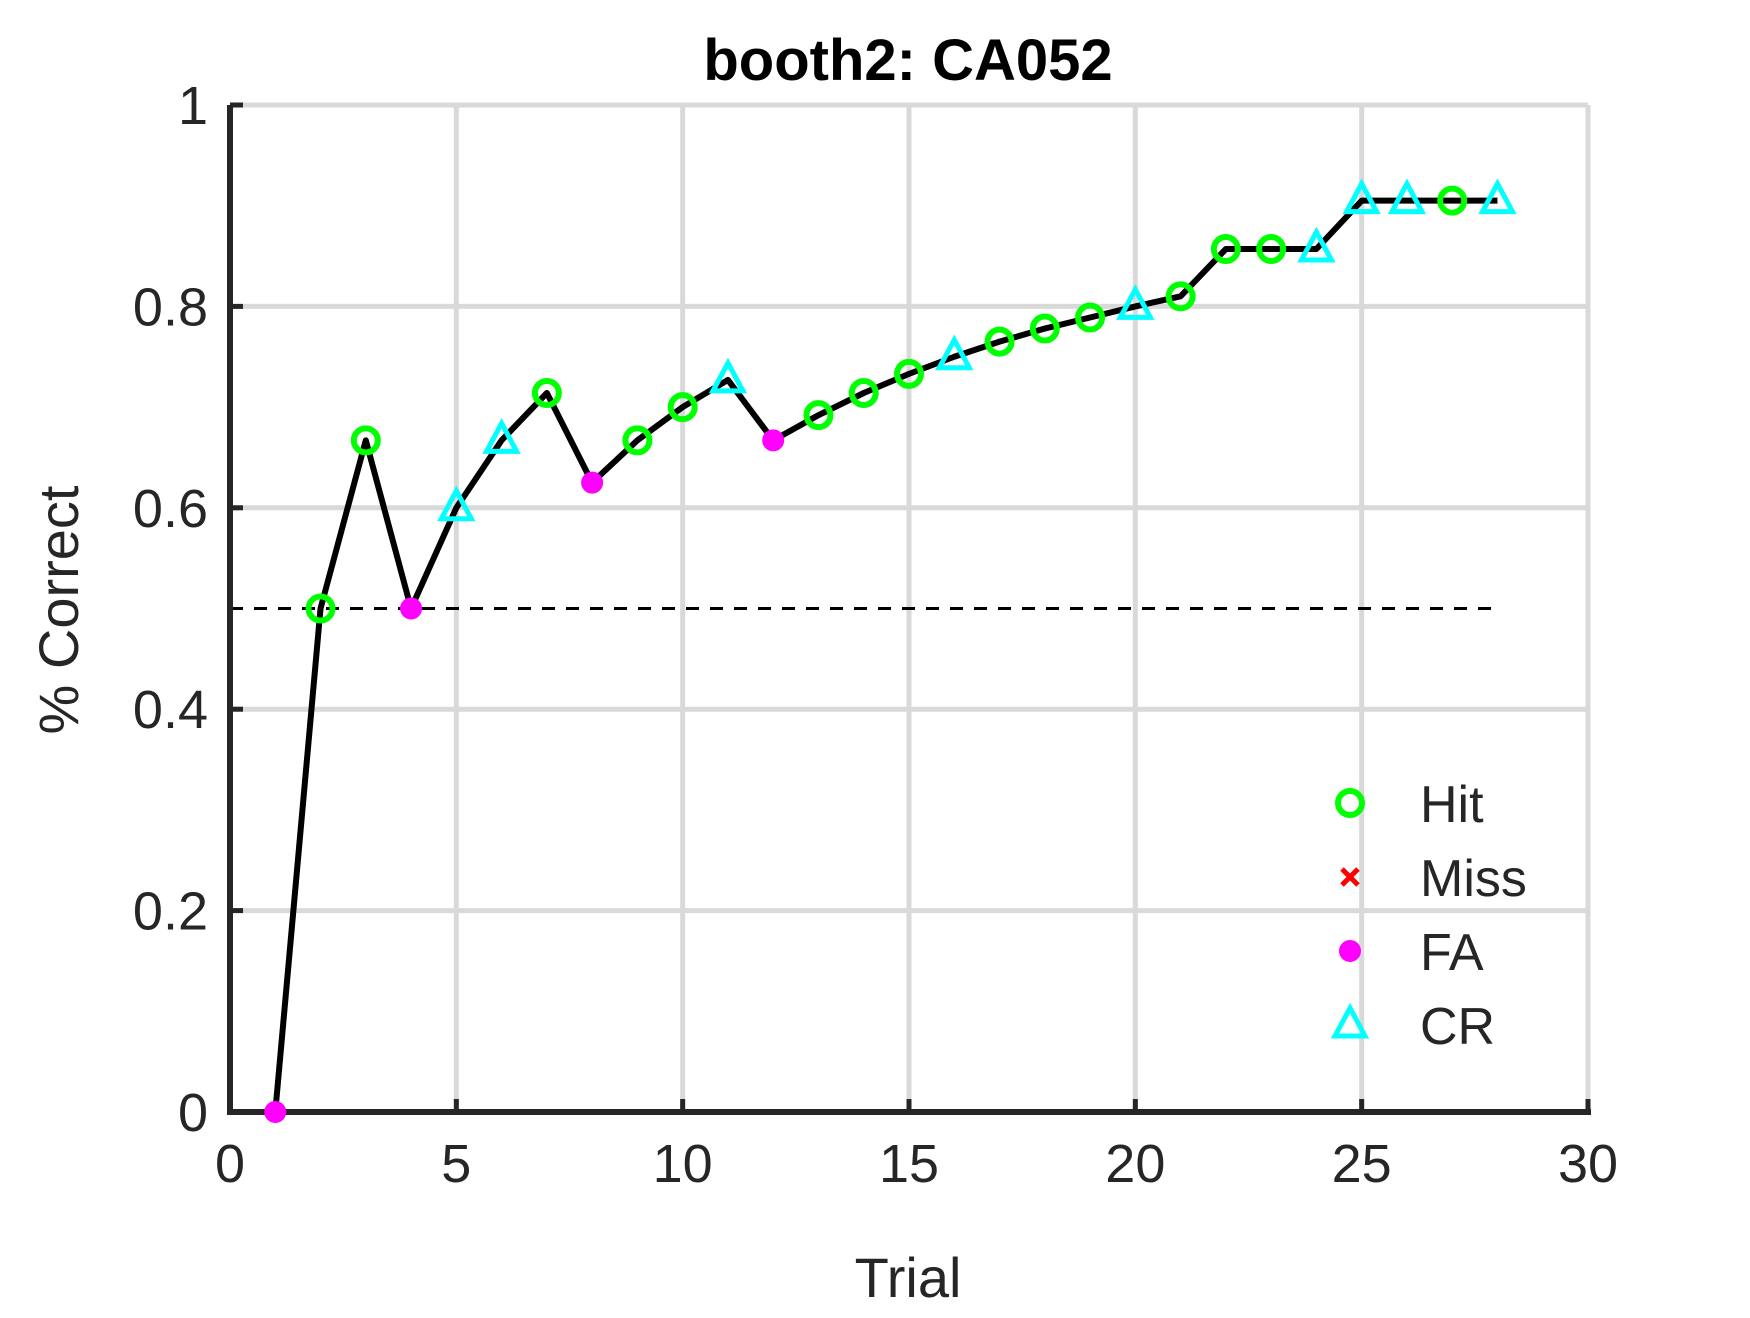 The height and width of the screenshot is (1318, 1750). What do you see at coordinates (58, 609) in the screenshot?
I see `y-axis-label: % Correct` at bounding box center [58, 609].